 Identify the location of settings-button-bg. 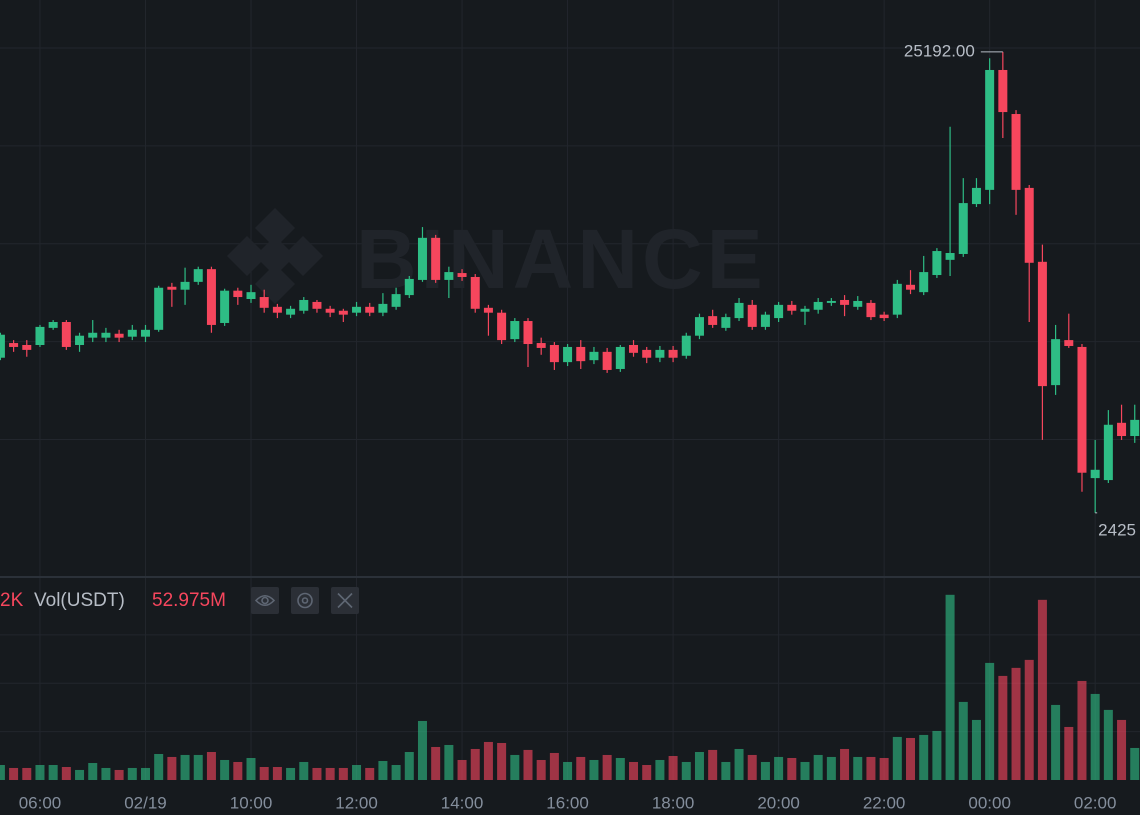
(305, 600).